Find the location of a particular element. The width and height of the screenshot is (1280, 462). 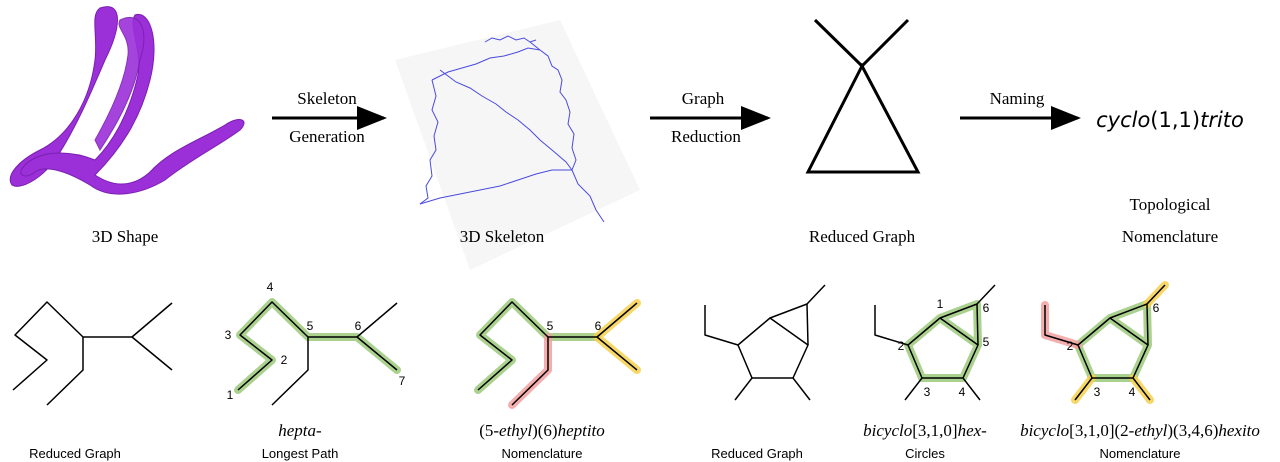

3d-skeleton is located at coordinates (517, 145).